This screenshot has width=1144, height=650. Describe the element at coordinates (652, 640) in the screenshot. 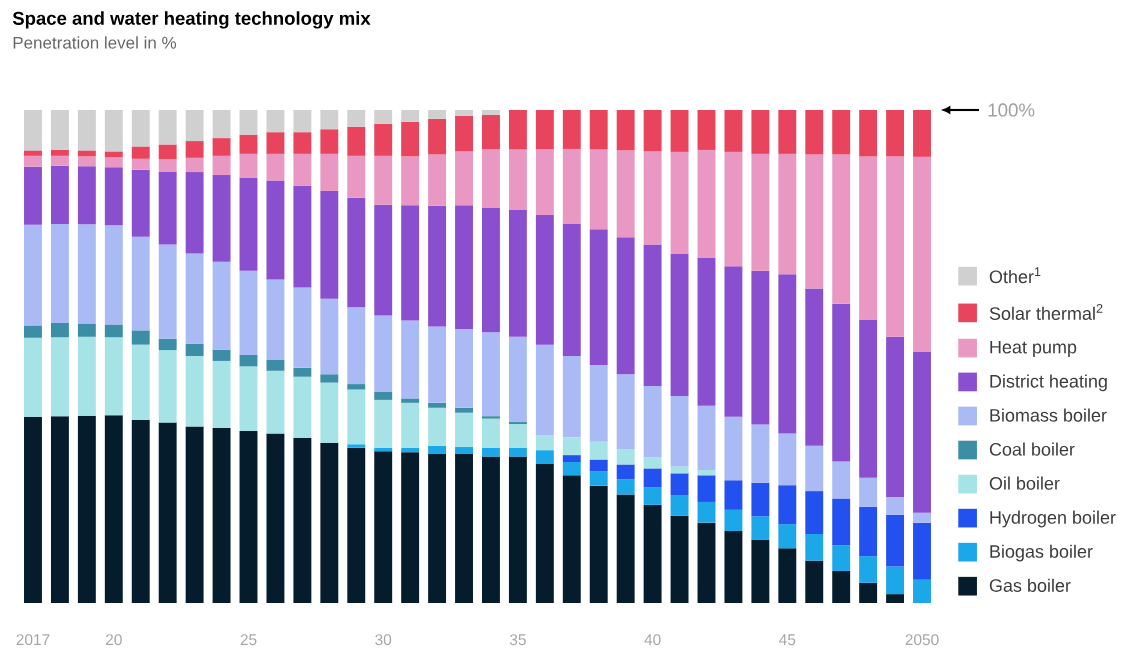

I see `x-tick-label: 40` at that location.